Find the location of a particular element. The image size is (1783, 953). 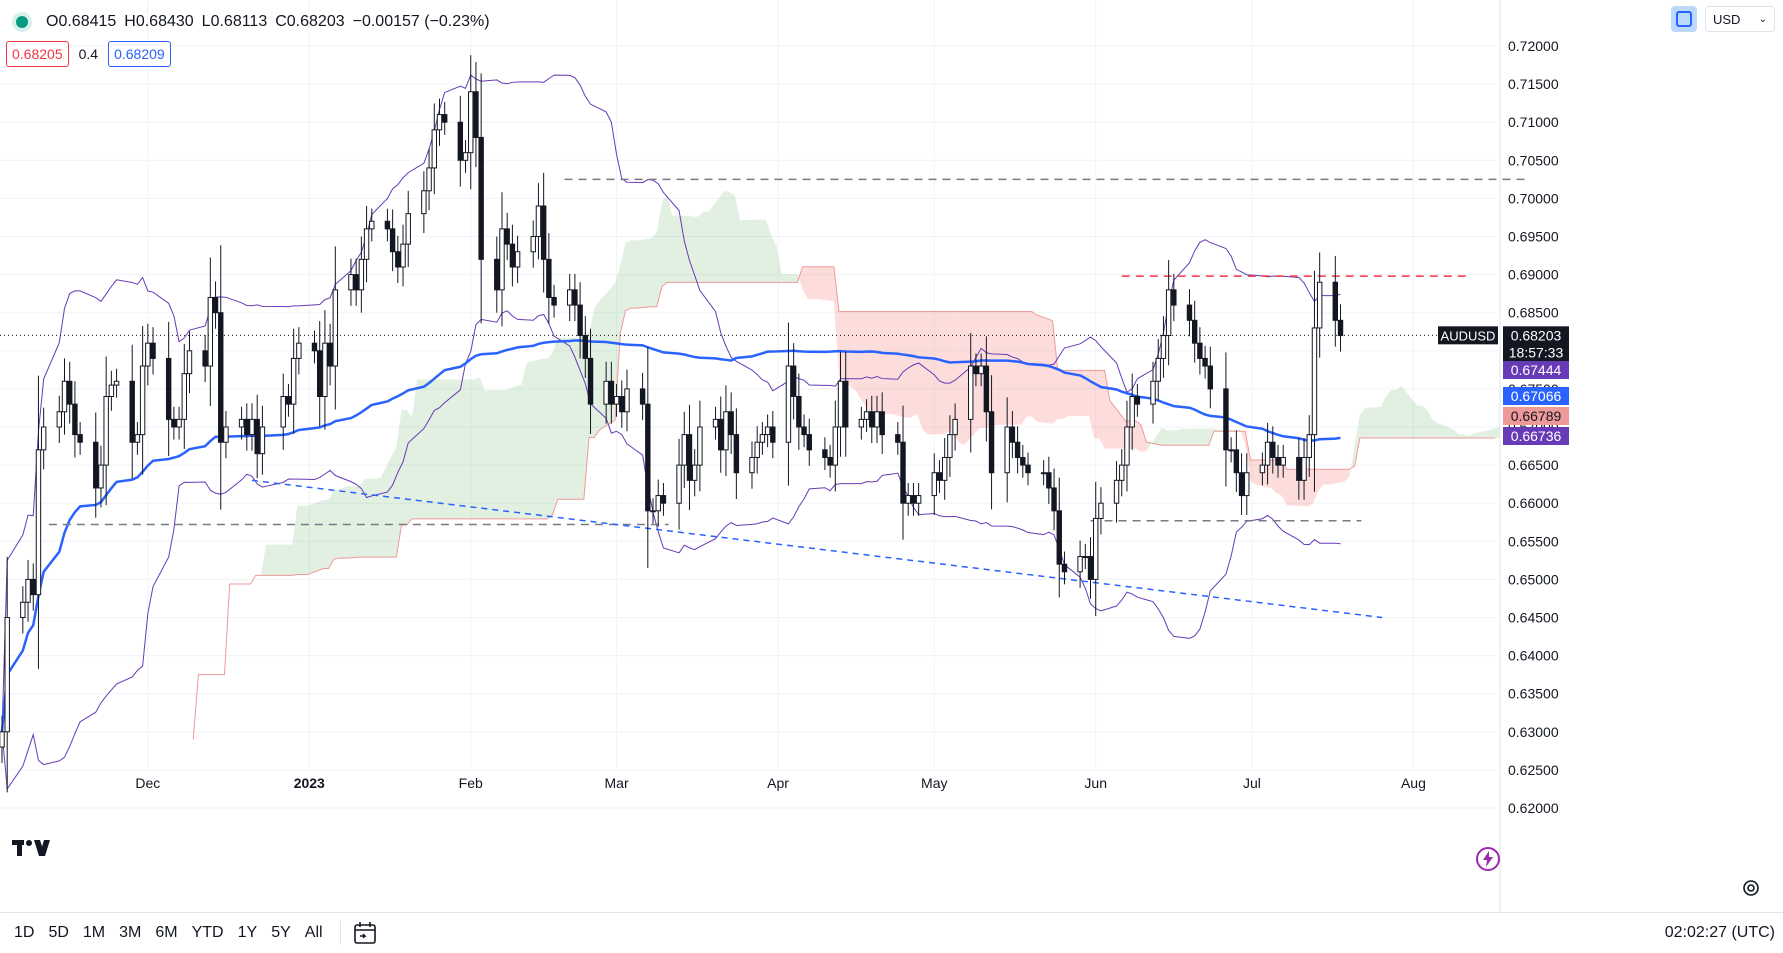

price-tick-label: 0.66500 is located at coordinates (1533, 465).